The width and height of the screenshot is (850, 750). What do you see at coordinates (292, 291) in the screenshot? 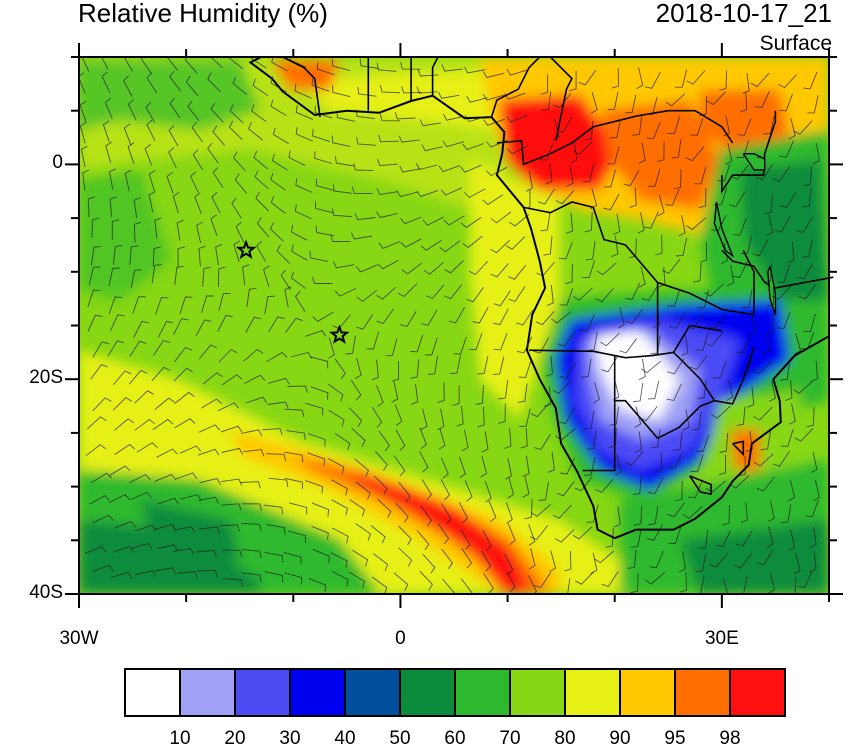
I see `site-markers` at bounding box center [292, 291].